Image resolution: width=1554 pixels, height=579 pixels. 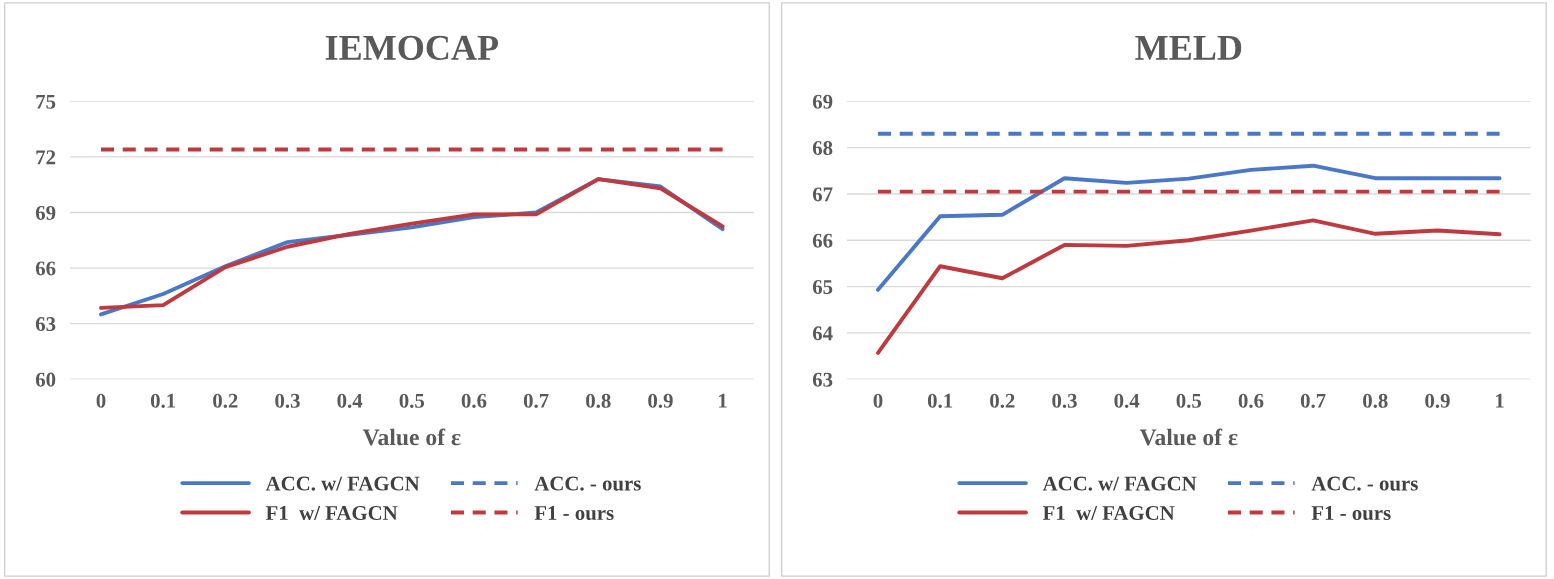 What do you see at coordinates (46, 101) in the screenshot?
I see `y-tick-label: 75` at bounding box center [46, 101].